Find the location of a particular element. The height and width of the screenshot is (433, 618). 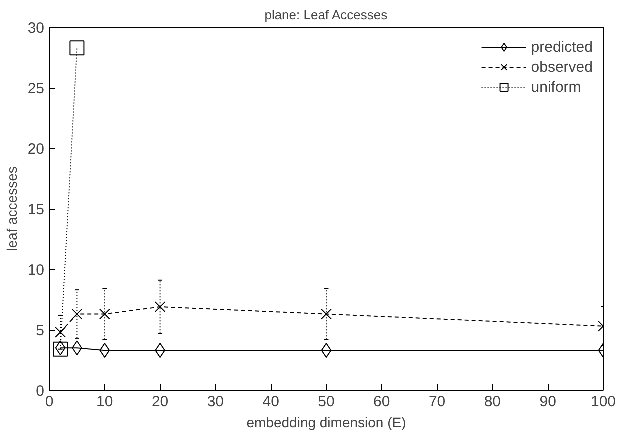

x-axis-title: embedding dimension (E) is located at coordinates (326, 422).